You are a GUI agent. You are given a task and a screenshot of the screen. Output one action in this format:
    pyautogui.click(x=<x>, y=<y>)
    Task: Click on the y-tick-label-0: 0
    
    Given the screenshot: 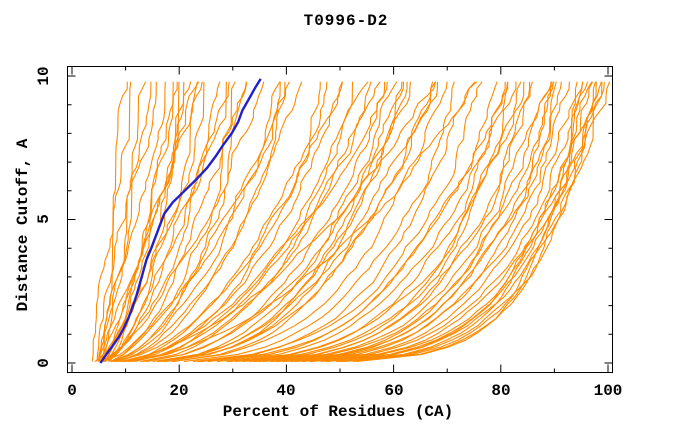 What is the action you would take?
    pyautogui.click(x=44, y=363)
    